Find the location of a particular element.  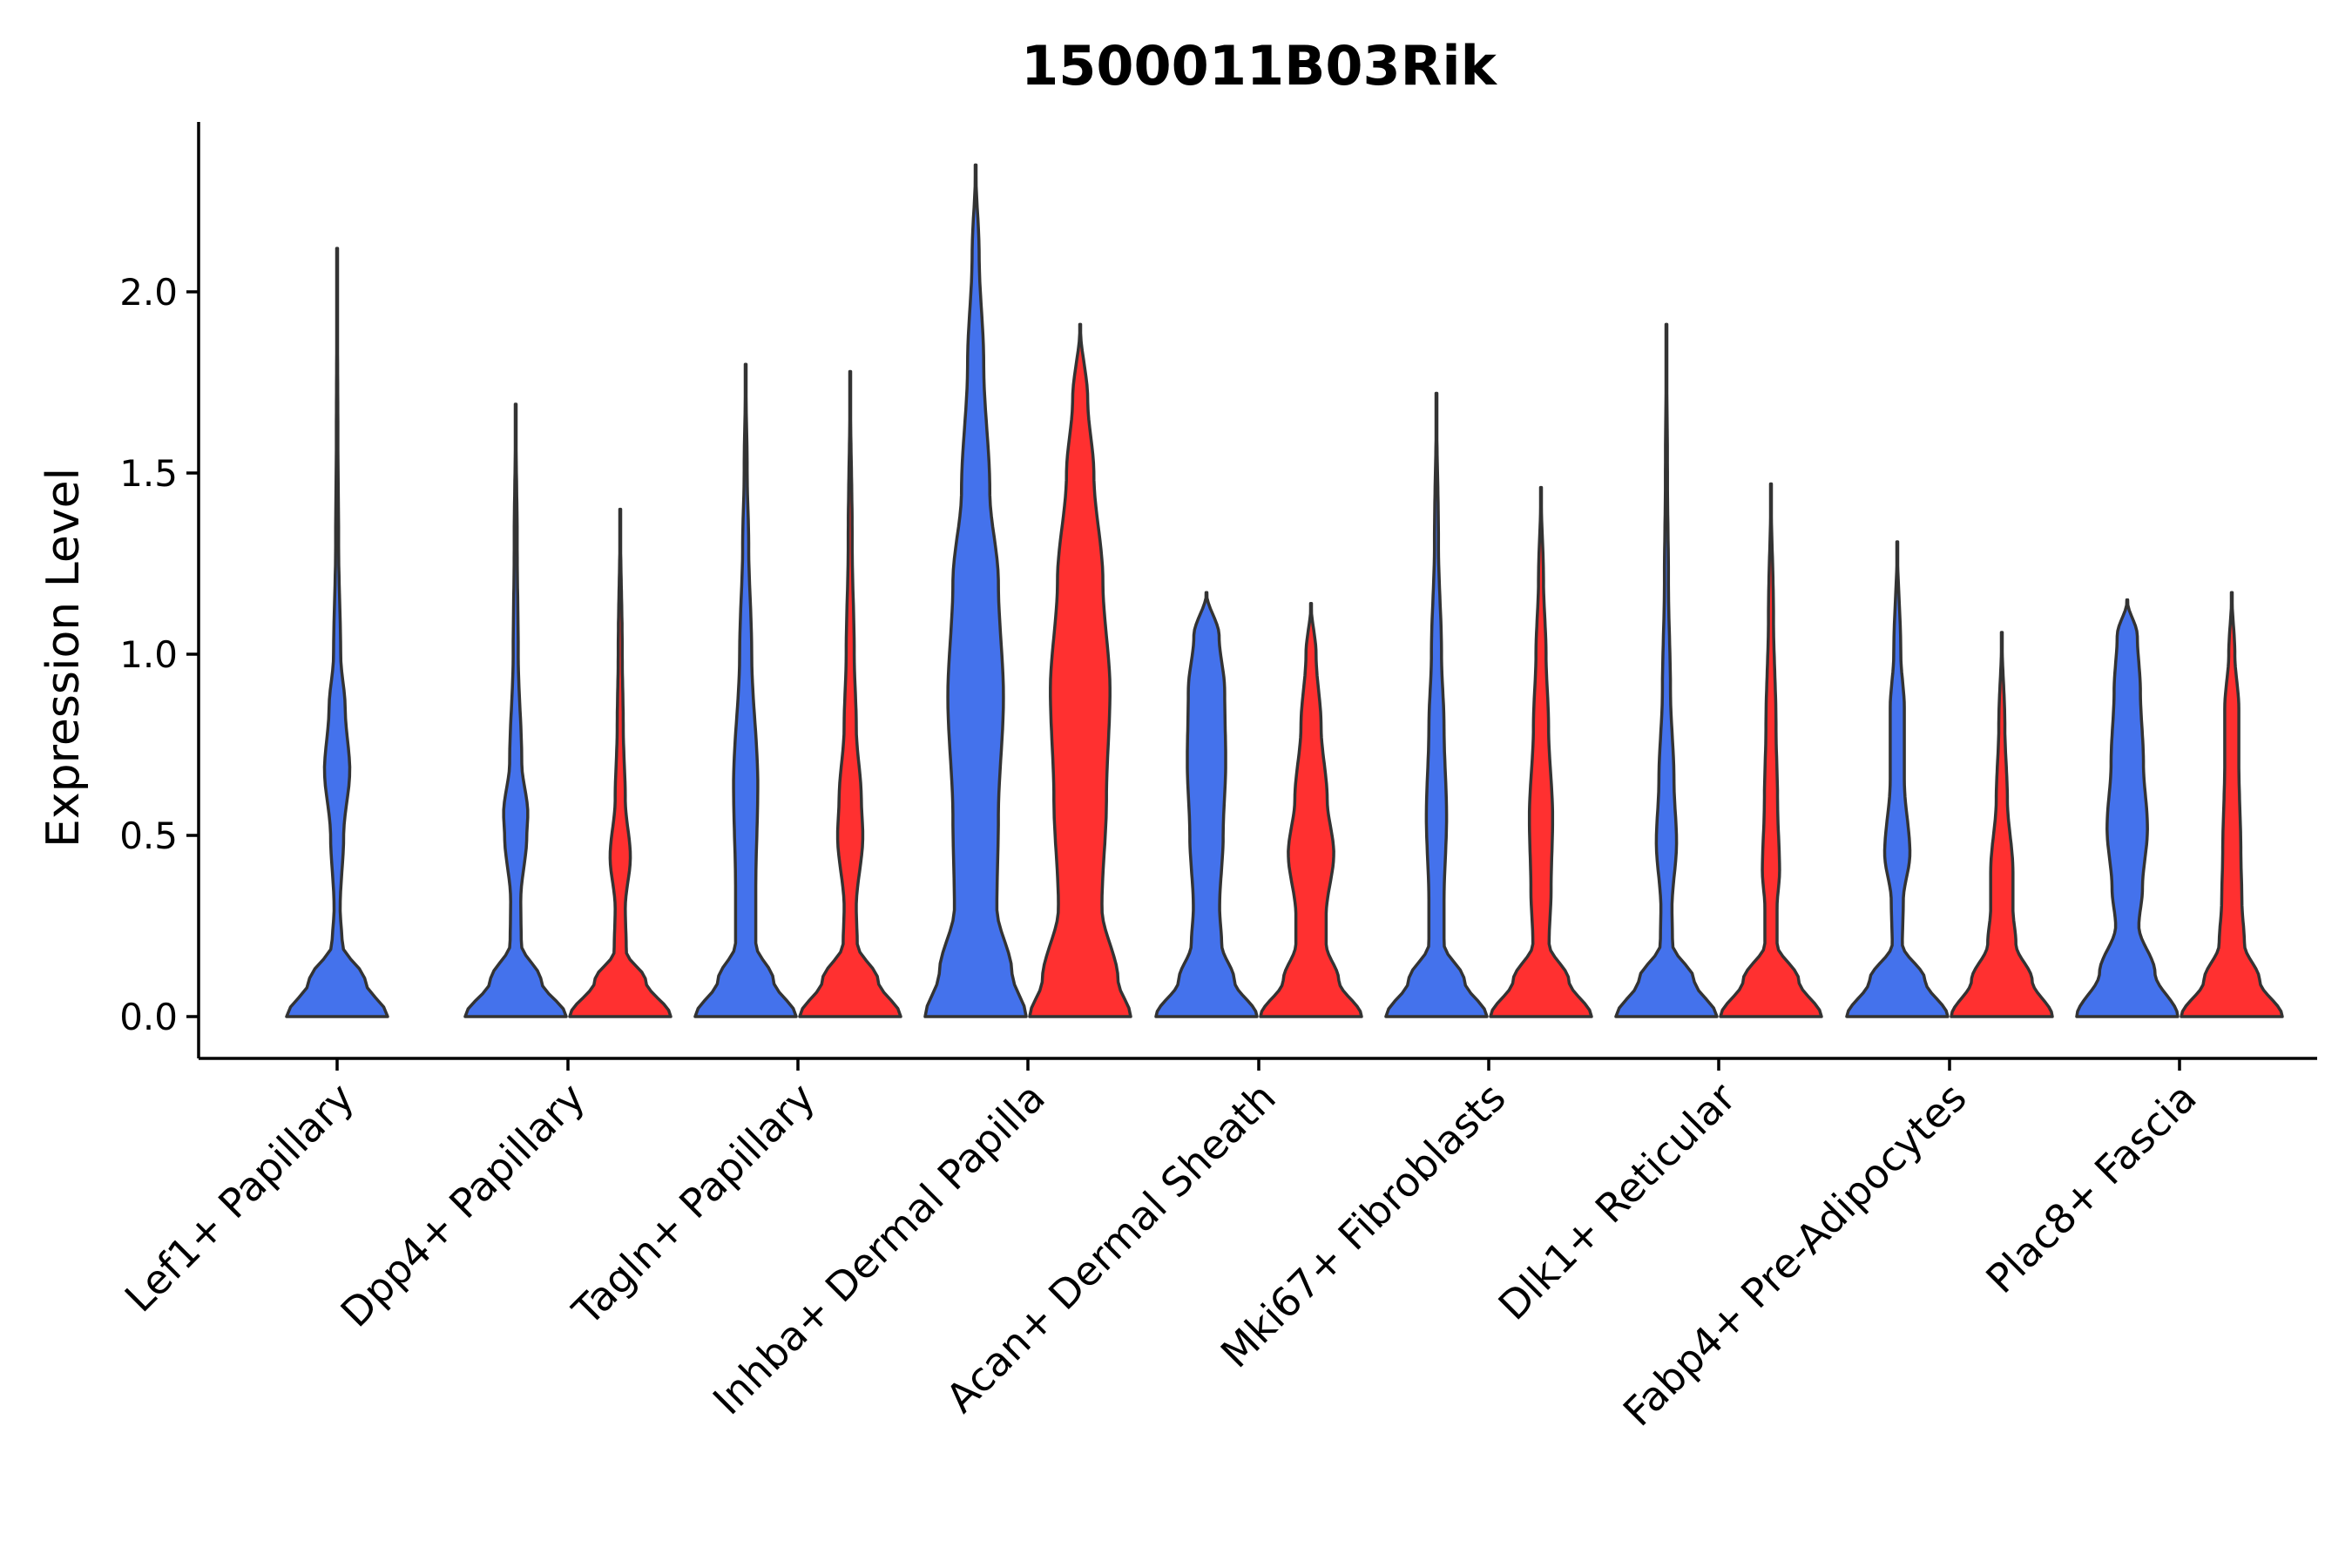

y-tick-label: 2.0 is located at coordinates (148, 292).